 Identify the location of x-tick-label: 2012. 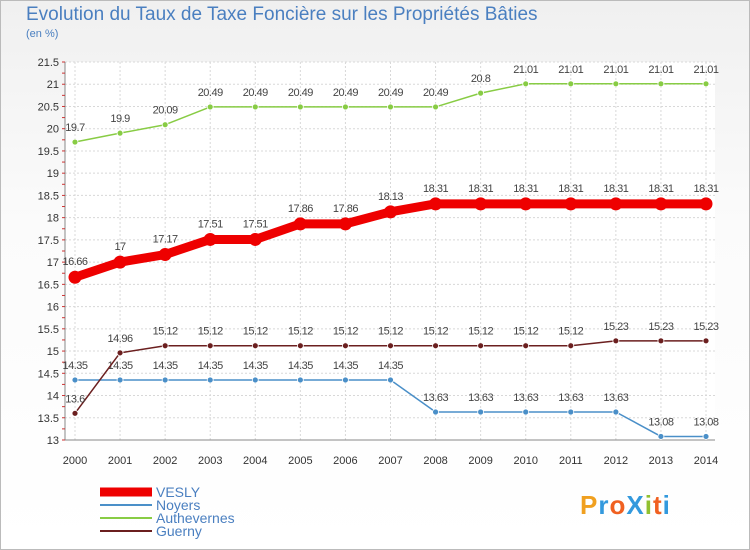
(616, 461).